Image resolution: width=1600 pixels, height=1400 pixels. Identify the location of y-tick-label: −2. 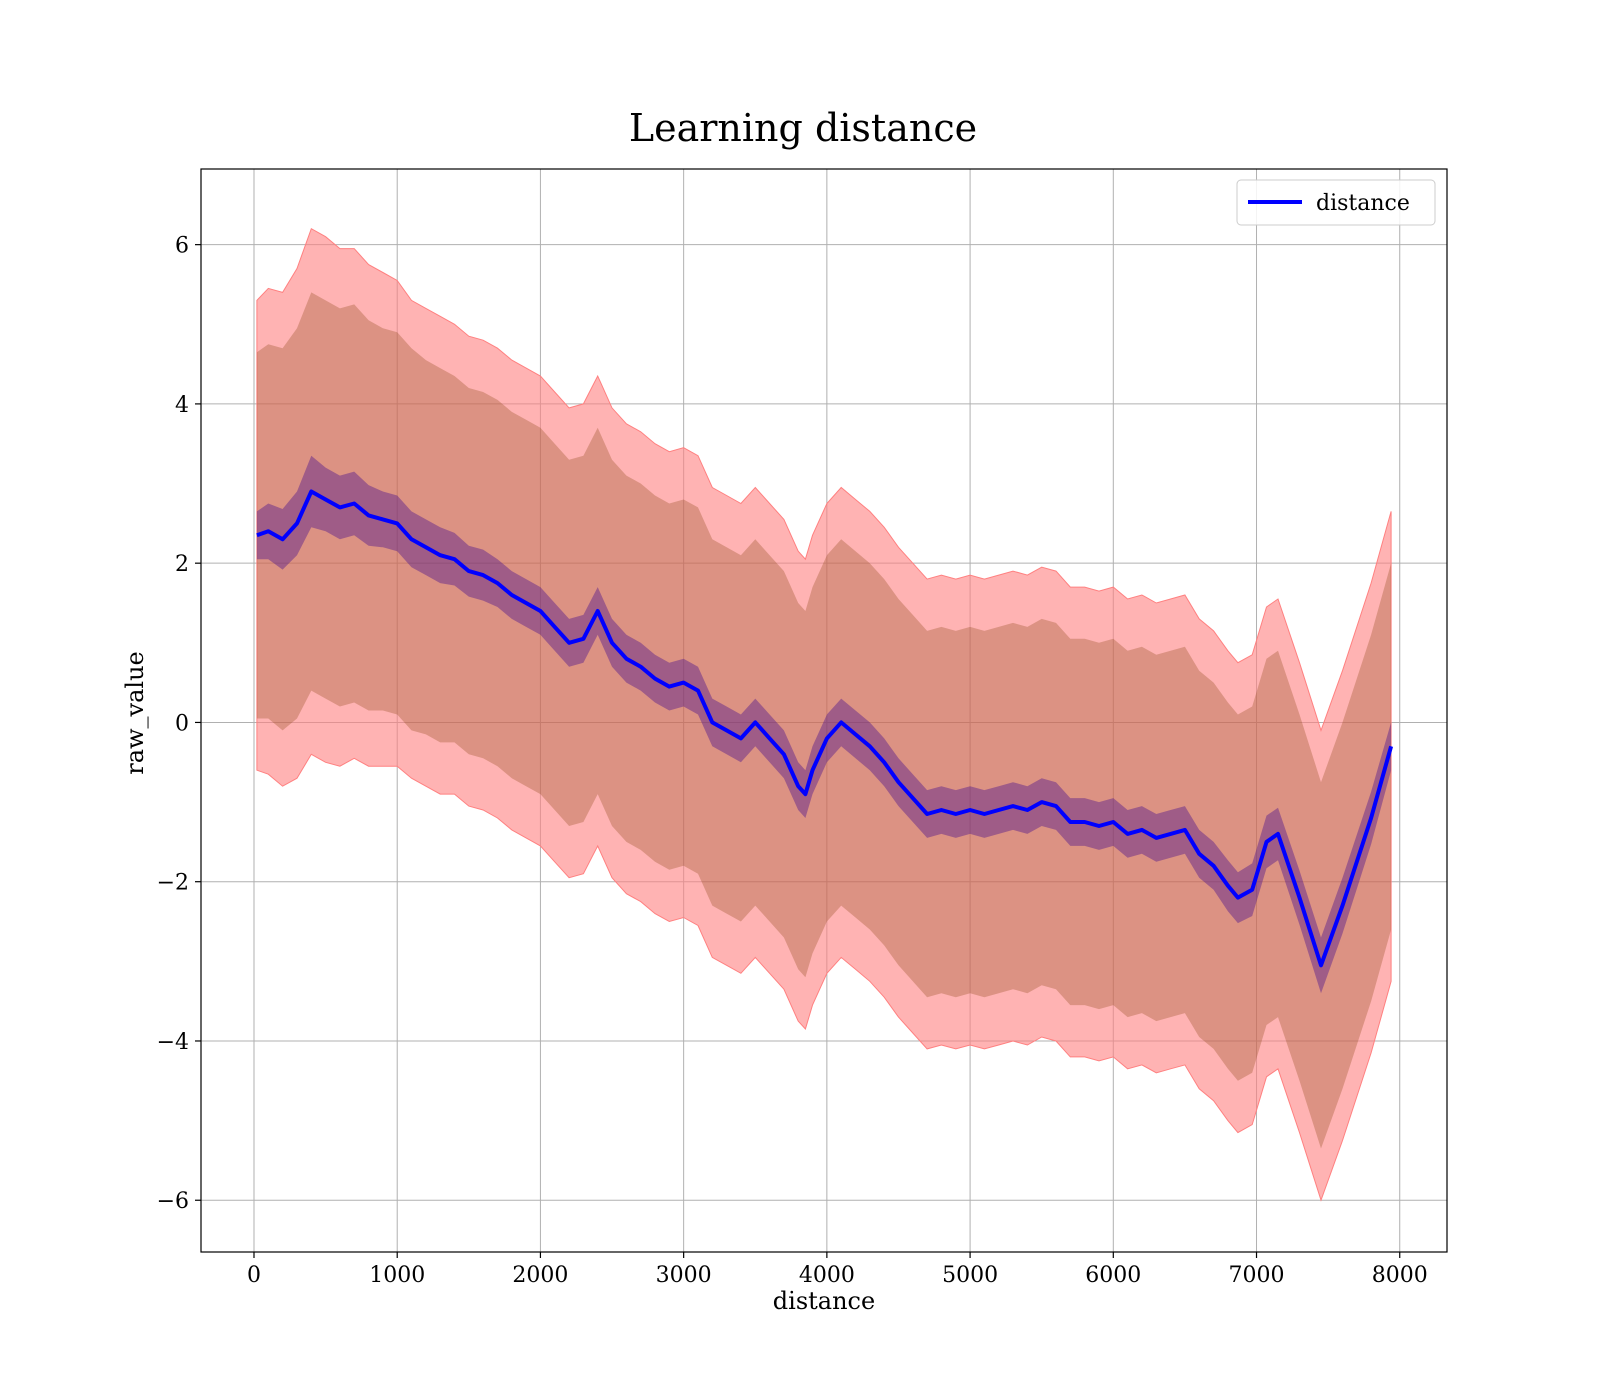
(173, 883).